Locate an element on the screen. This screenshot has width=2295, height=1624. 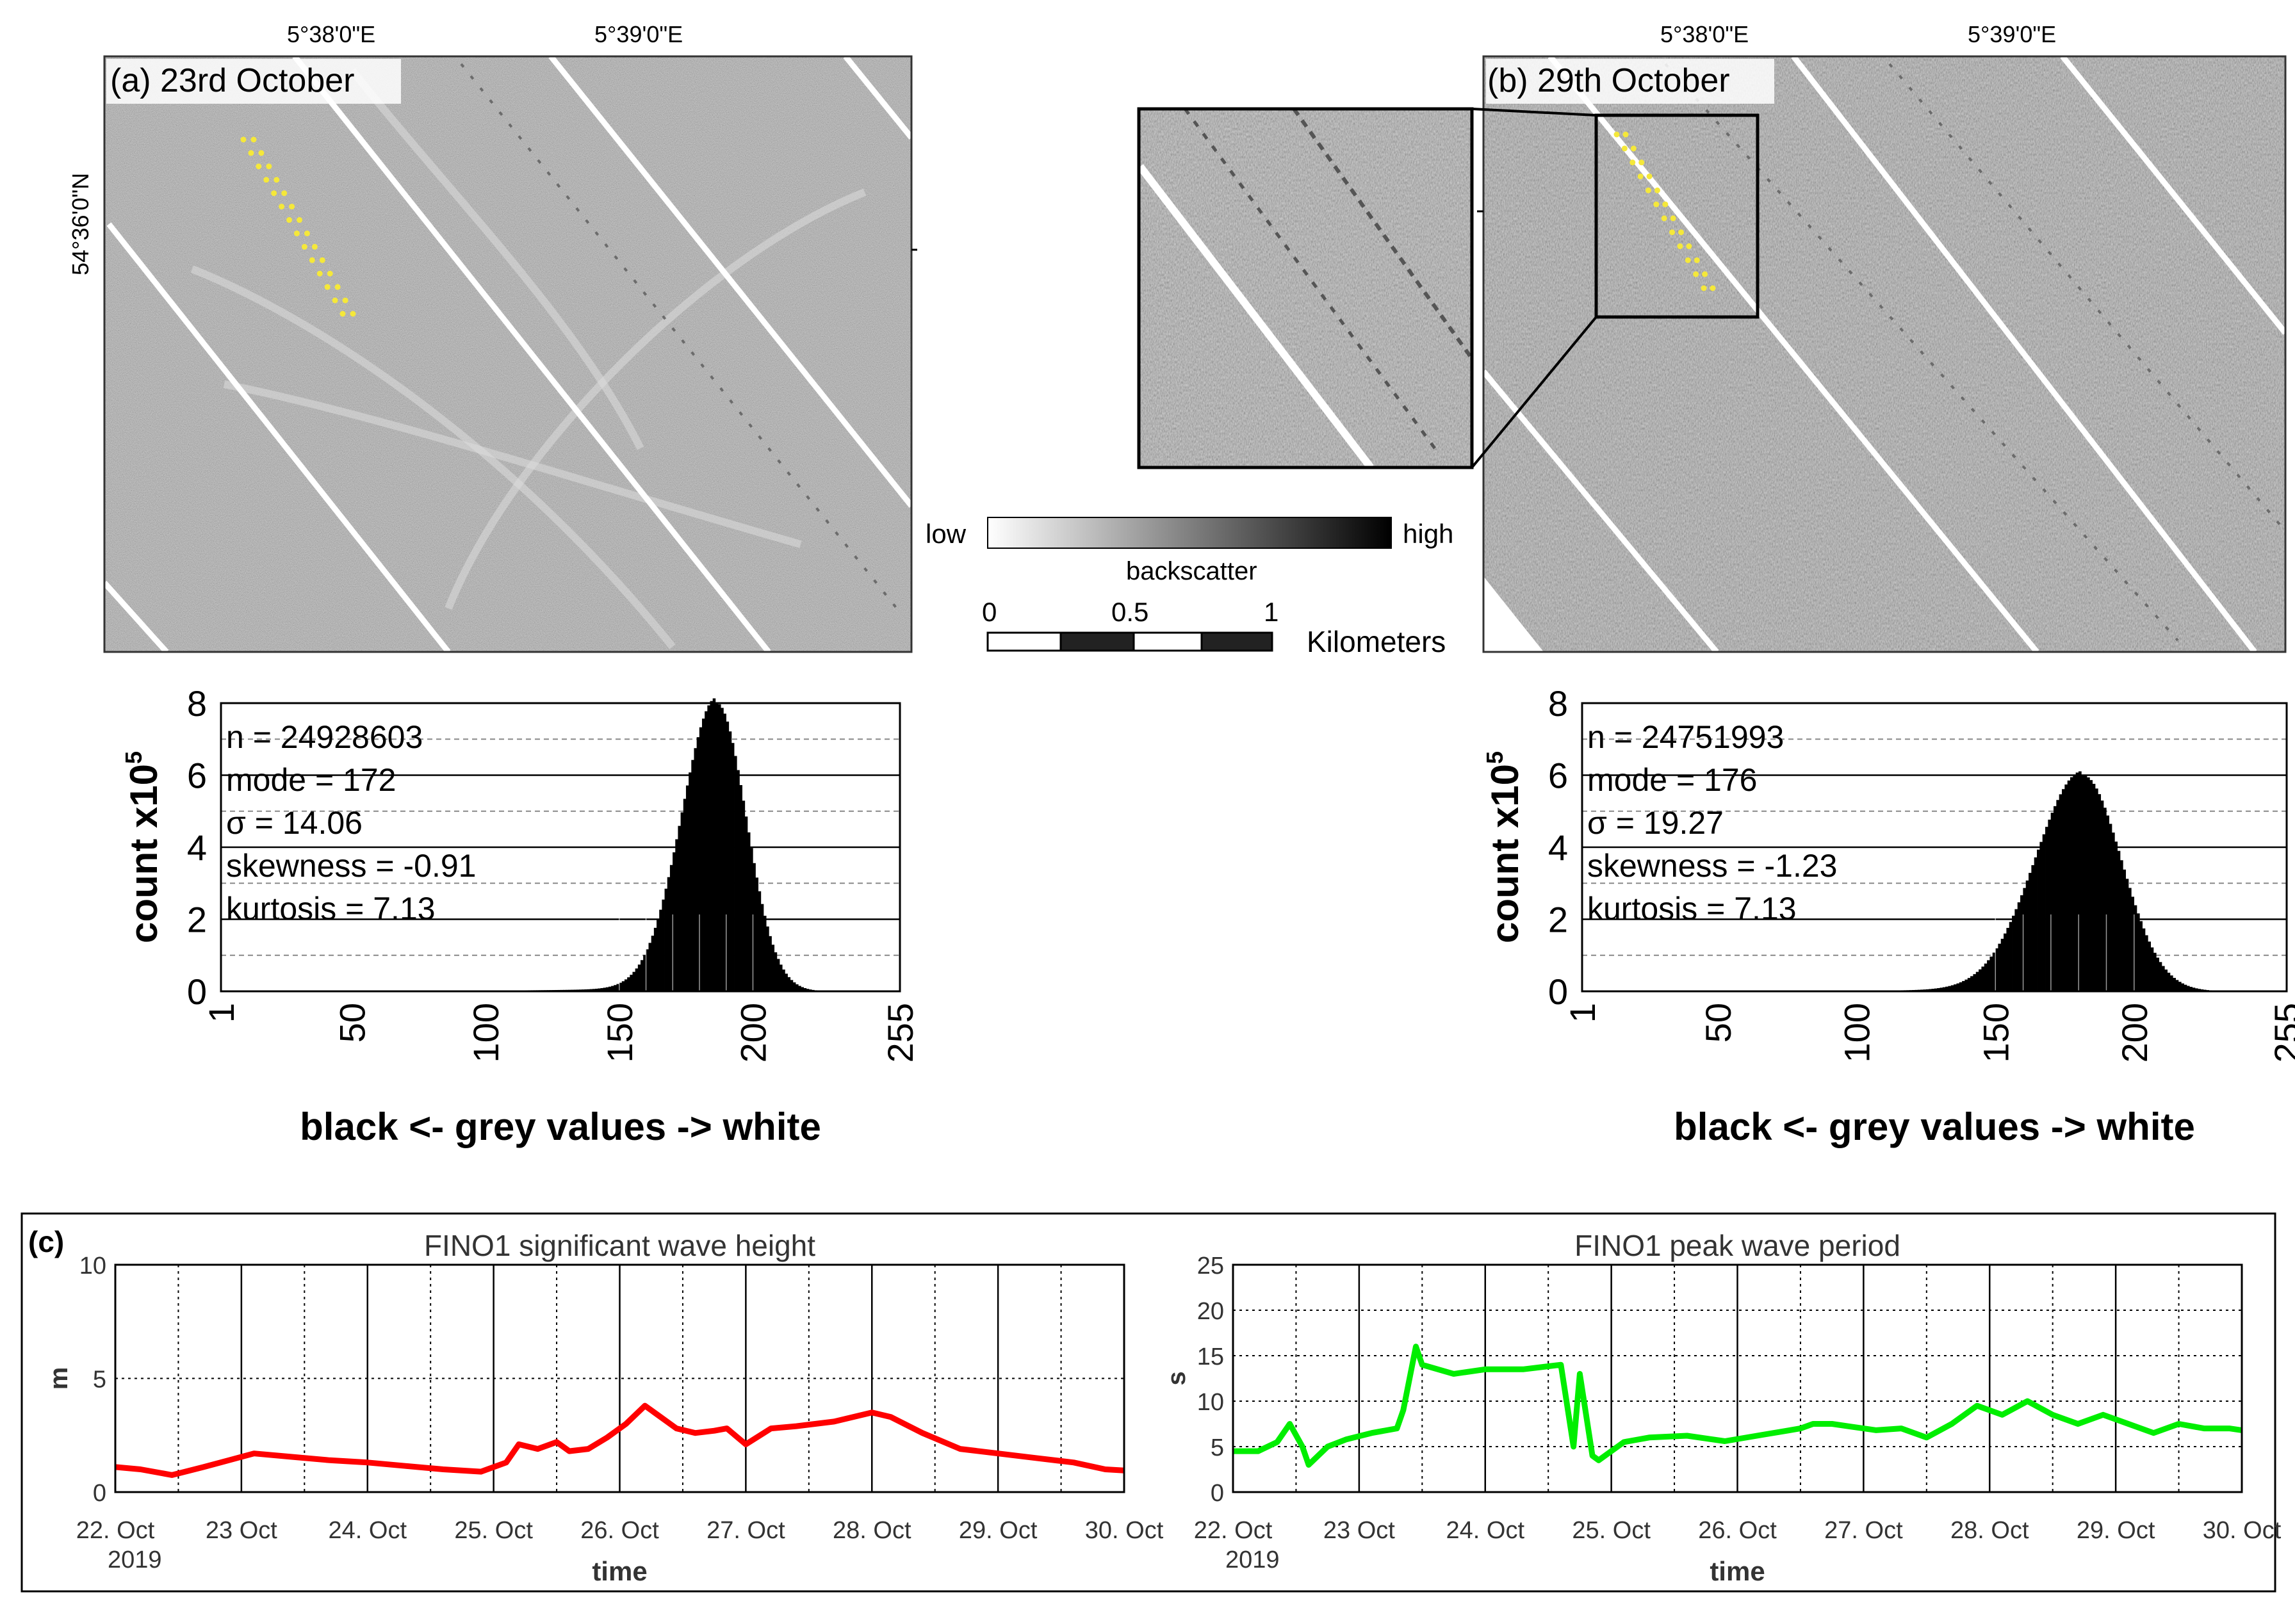
scale-tick-0: 0 is located at coordinates (989, 612).